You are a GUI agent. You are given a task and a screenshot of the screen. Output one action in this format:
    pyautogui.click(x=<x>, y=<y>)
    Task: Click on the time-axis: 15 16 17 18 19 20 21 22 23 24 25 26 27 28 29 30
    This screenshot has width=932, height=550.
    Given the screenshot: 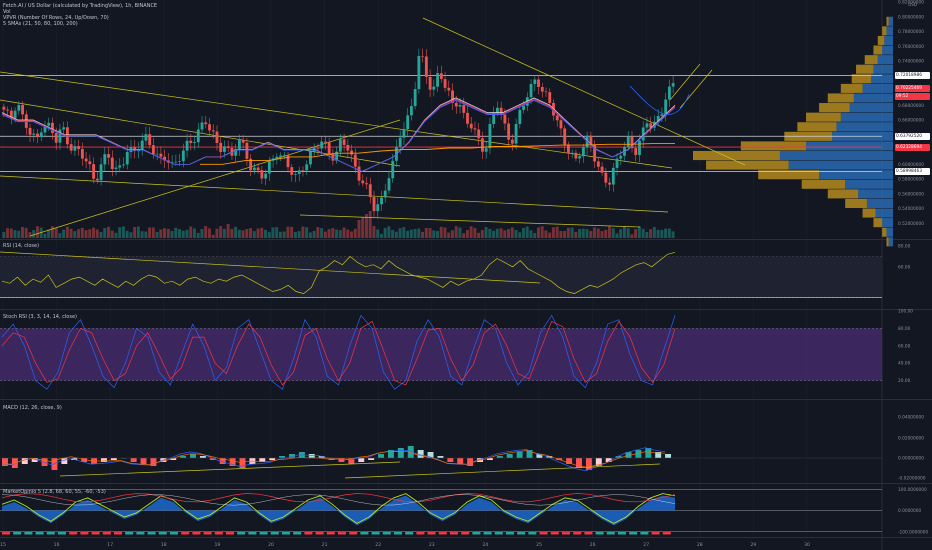 What is the action you would take?
    pyautogui.click(x=405, y=545)
    